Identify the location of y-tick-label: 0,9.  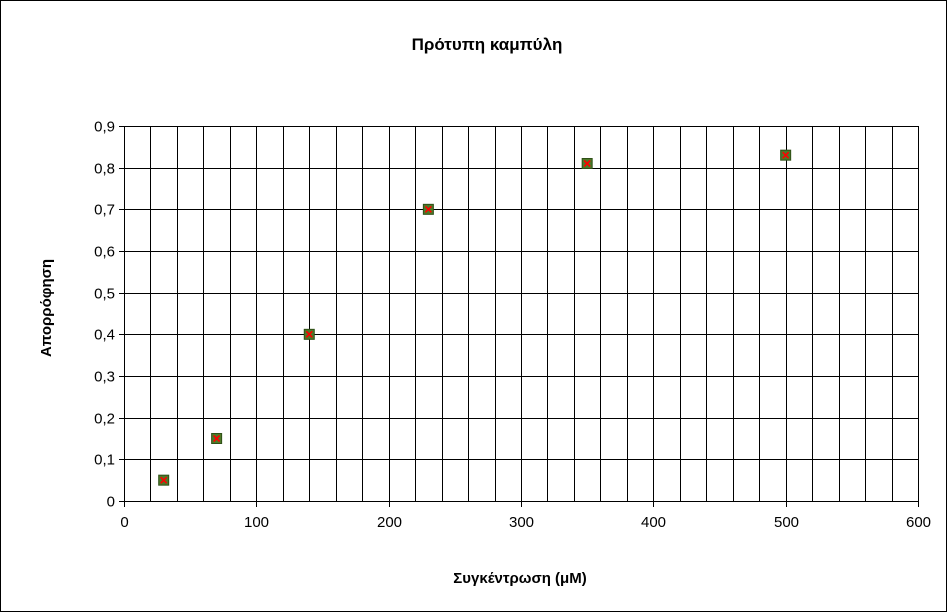
(104, 127).